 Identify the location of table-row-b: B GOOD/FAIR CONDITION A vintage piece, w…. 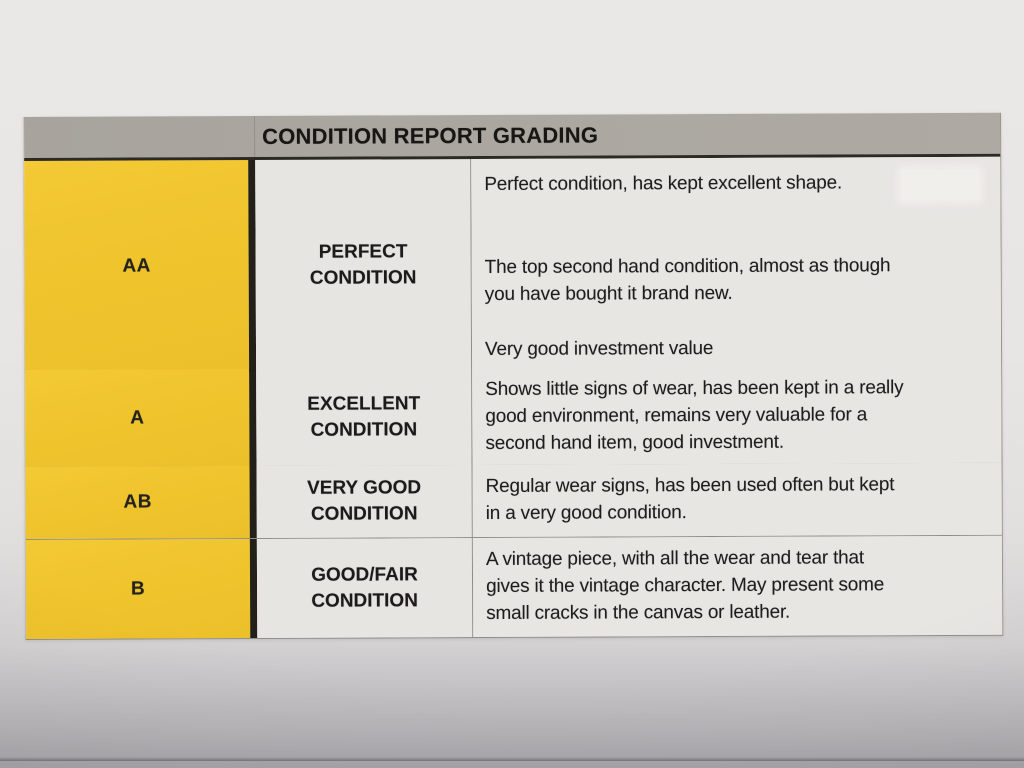
(514, 586).